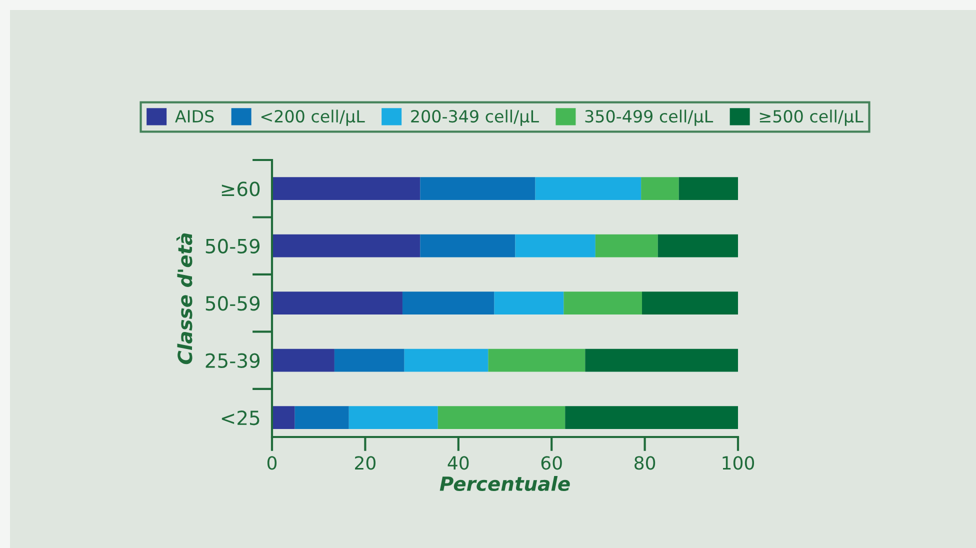 This screenshot has width=976, height=548. Describe the element at coordinates (812, 118) in the screenshot. I see `legend-label: ≥500 cell/µL` at that location.